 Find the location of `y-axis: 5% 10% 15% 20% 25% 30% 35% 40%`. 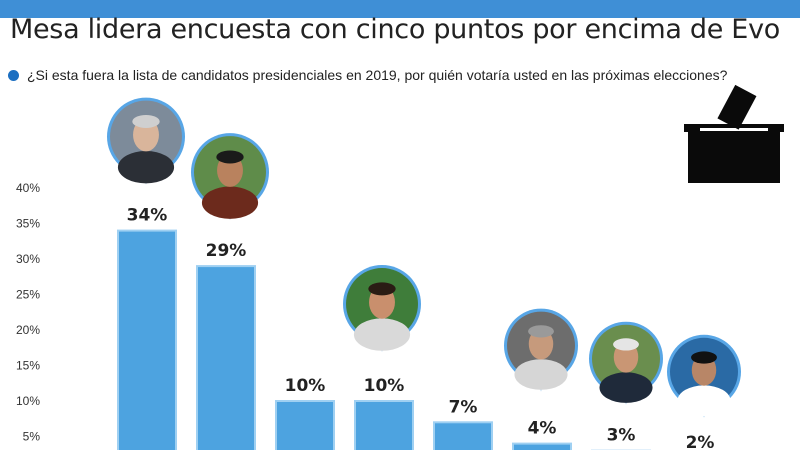

y-axis: 5% 10% 15% 20% 25% 30% 35% 40% is located at coordinates (28, 312).